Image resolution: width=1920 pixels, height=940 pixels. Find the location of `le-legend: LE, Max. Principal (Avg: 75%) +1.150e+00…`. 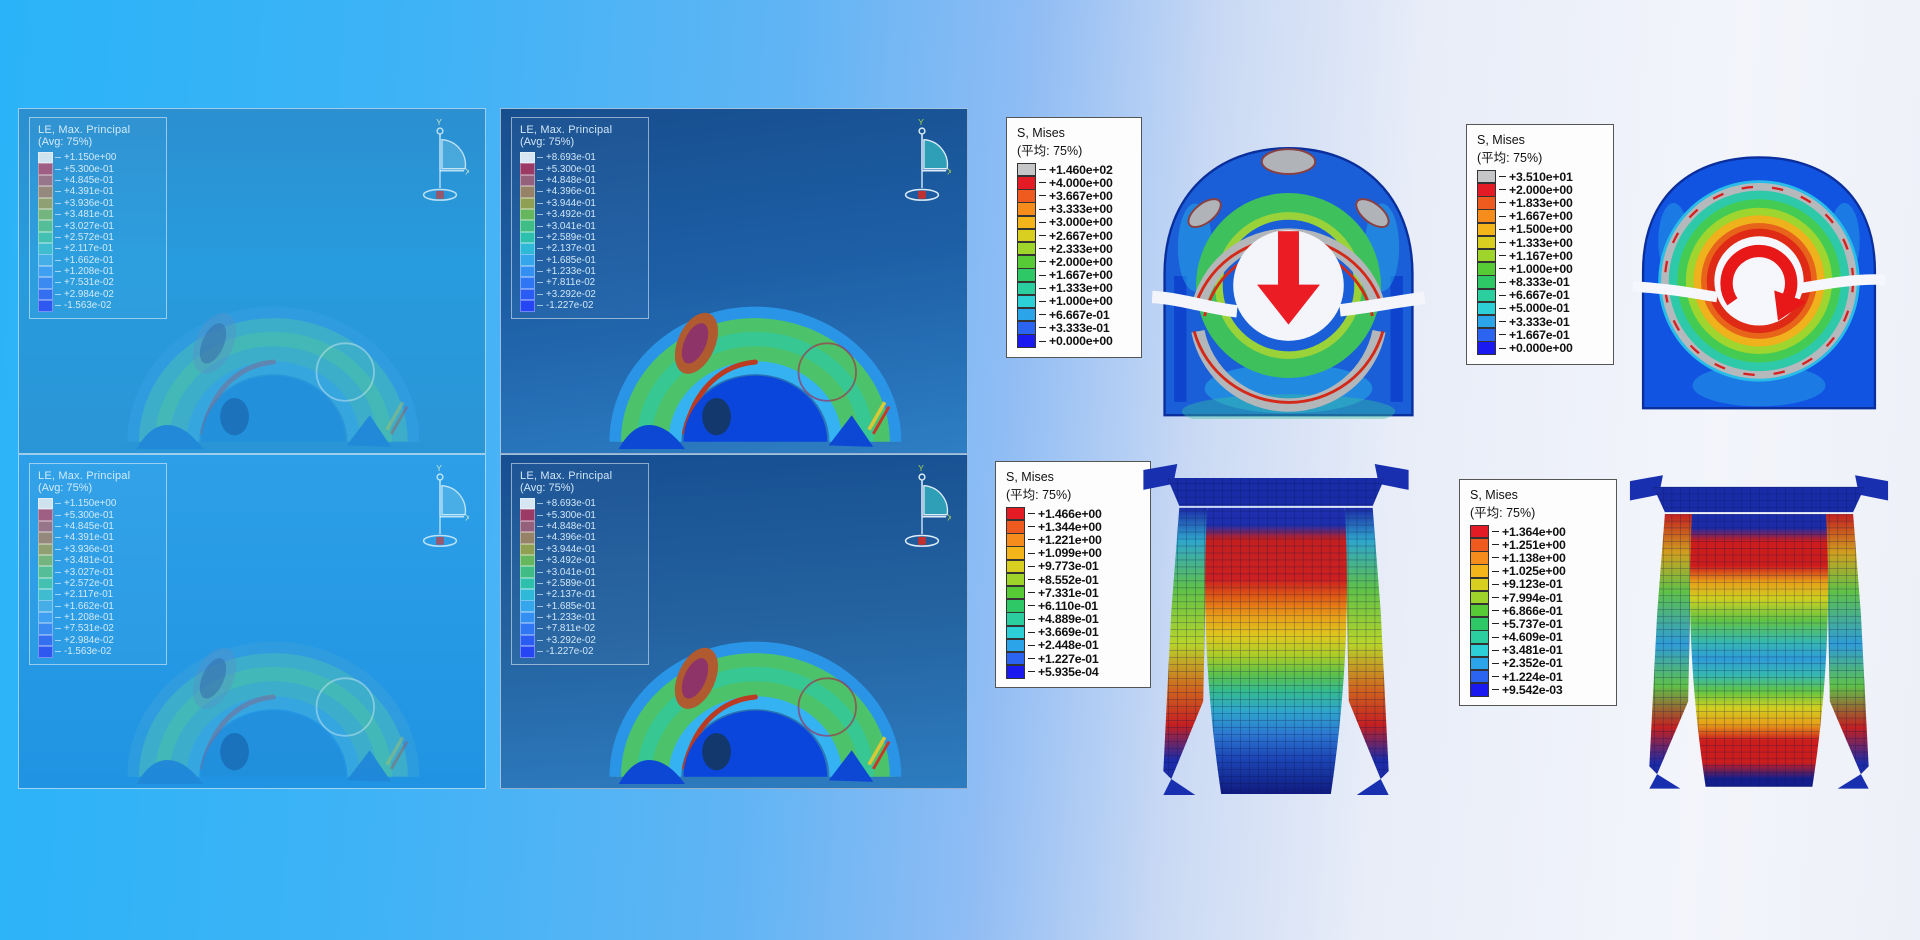

le-legend: LE, Max. Principal (Avg: 75%) +1.150e+00… is located at coordinates (98, 564).